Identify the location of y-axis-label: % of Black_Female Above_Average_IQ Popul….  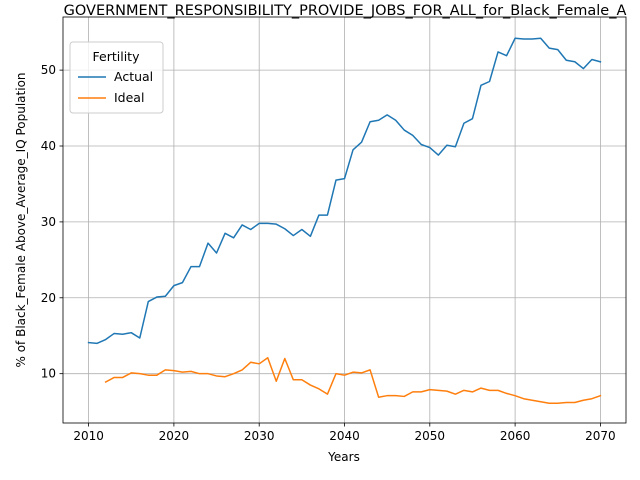
(21, 219).